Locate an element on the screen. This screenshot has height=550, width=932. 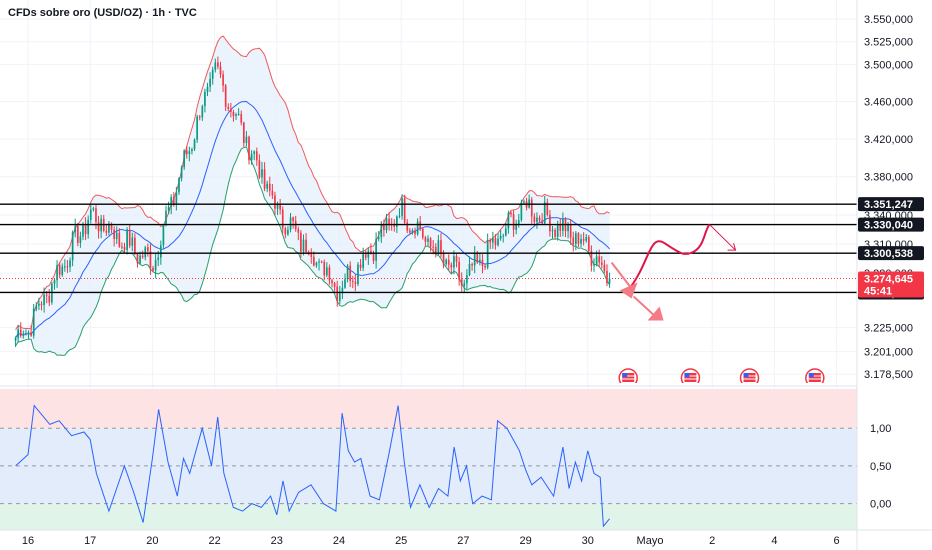
chart-title: CFDs sobre oro (USD/OZ) · 1h · TVC is located at coordinates (102, 13).